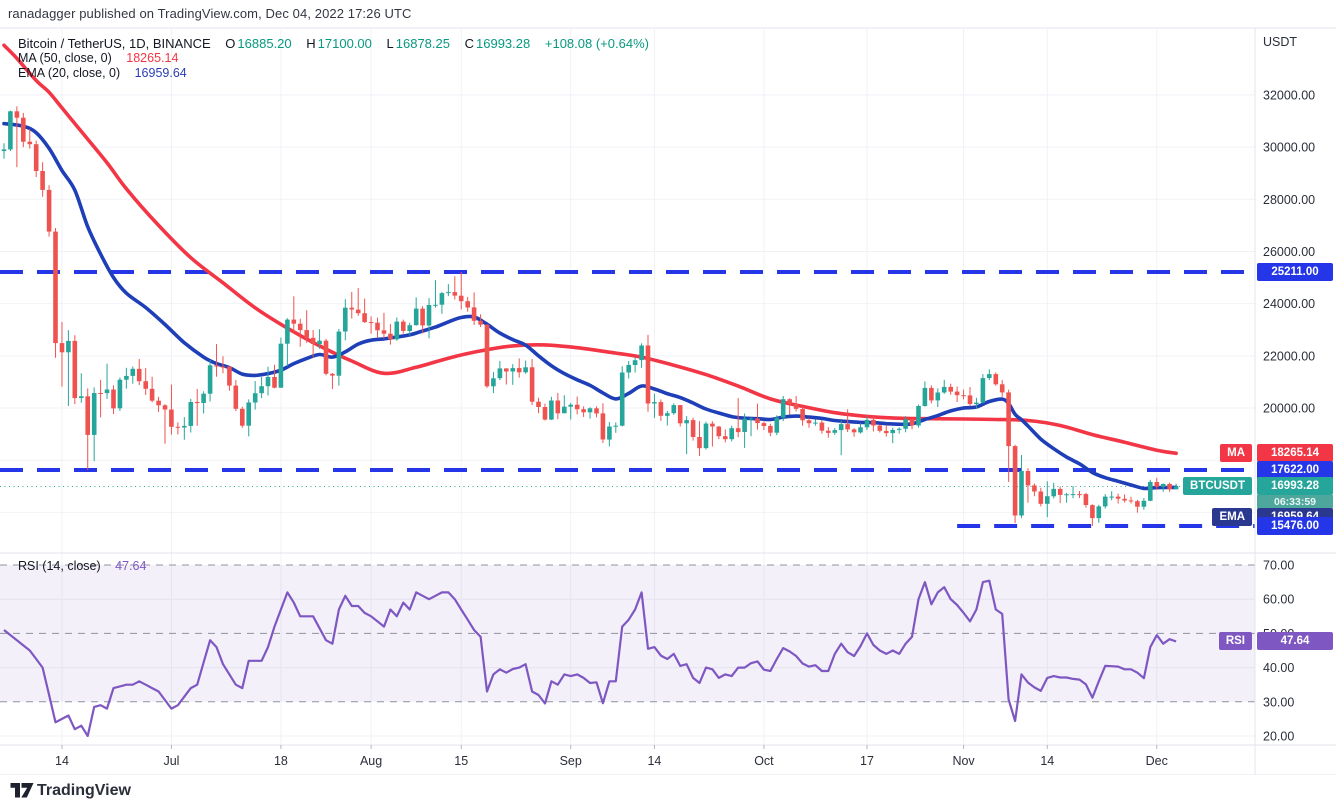 The width and height of the screenshot is (1336, 810). I want to click on logo-row: TradingView, so click(668, 792).